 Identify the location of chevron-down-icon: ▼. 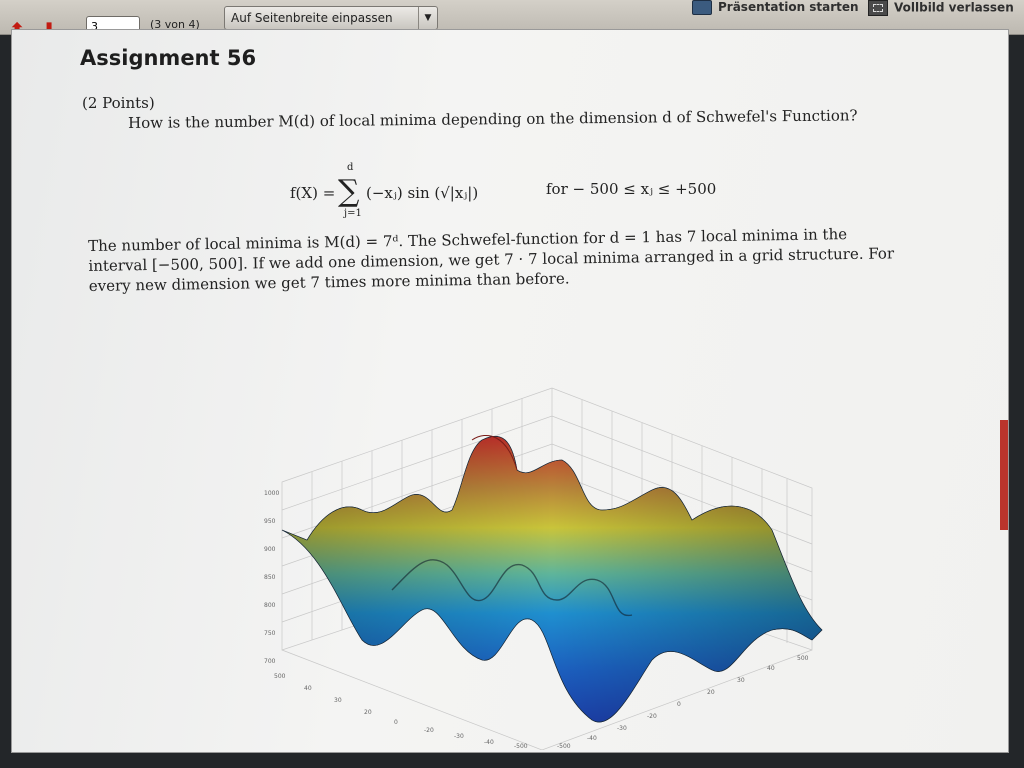
(427, 18).